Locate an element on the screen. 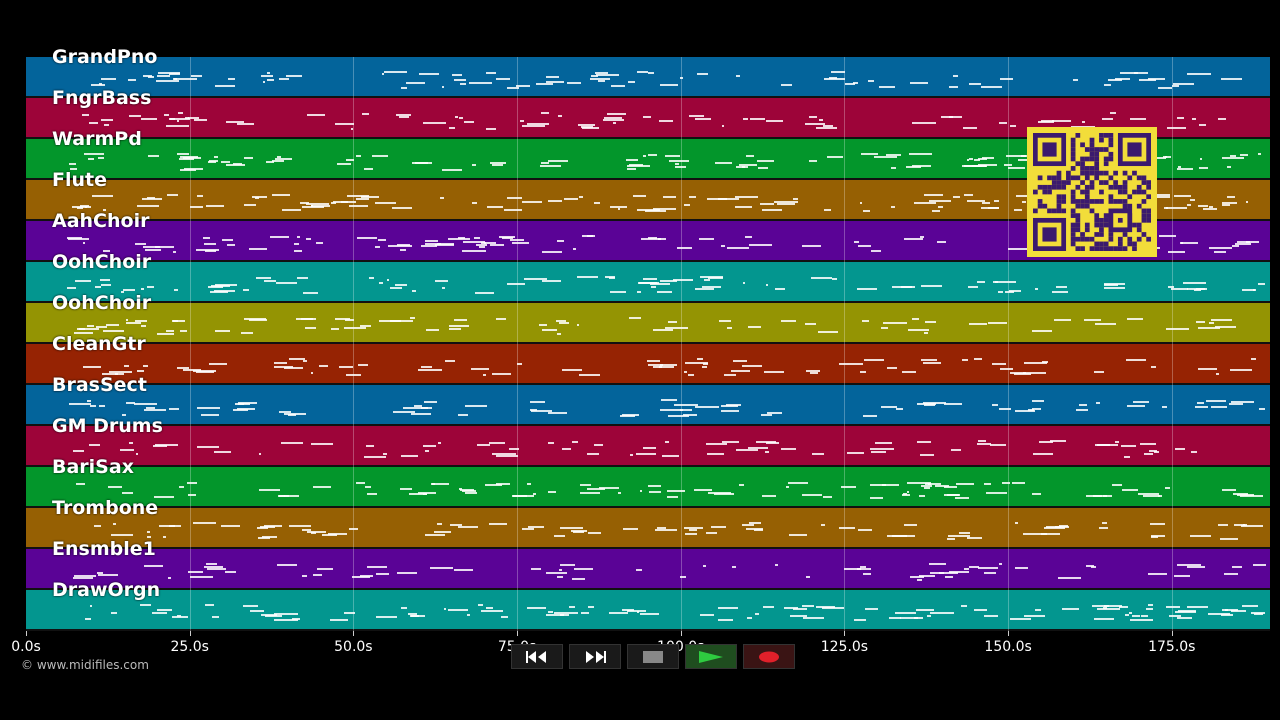 This screenshot has width=1280, height=720. track-label: OohChoir is located at coordinates (102, 262).